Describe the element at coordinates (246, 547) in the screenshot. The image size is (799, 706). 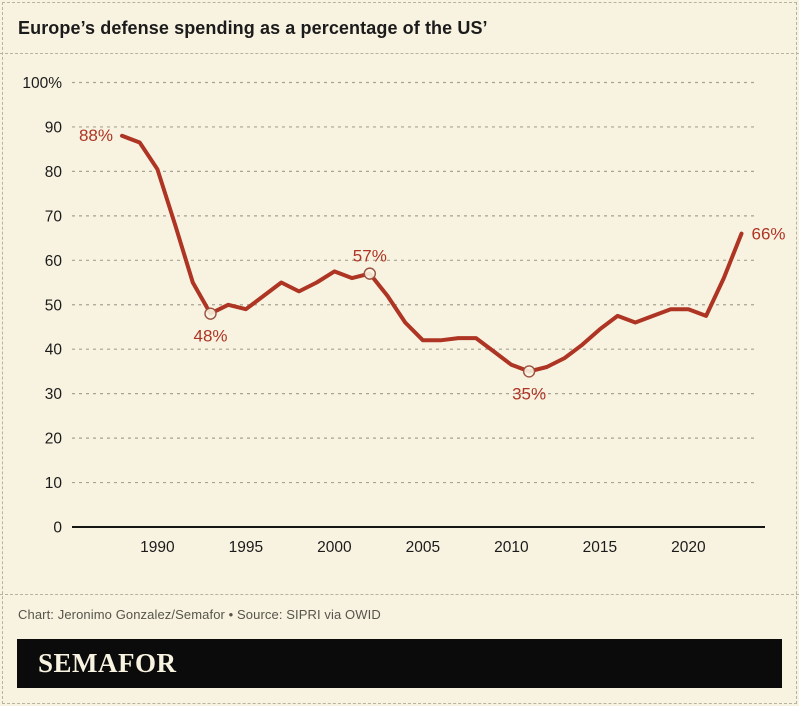
I see `x-tick-label: 1995` at that location.